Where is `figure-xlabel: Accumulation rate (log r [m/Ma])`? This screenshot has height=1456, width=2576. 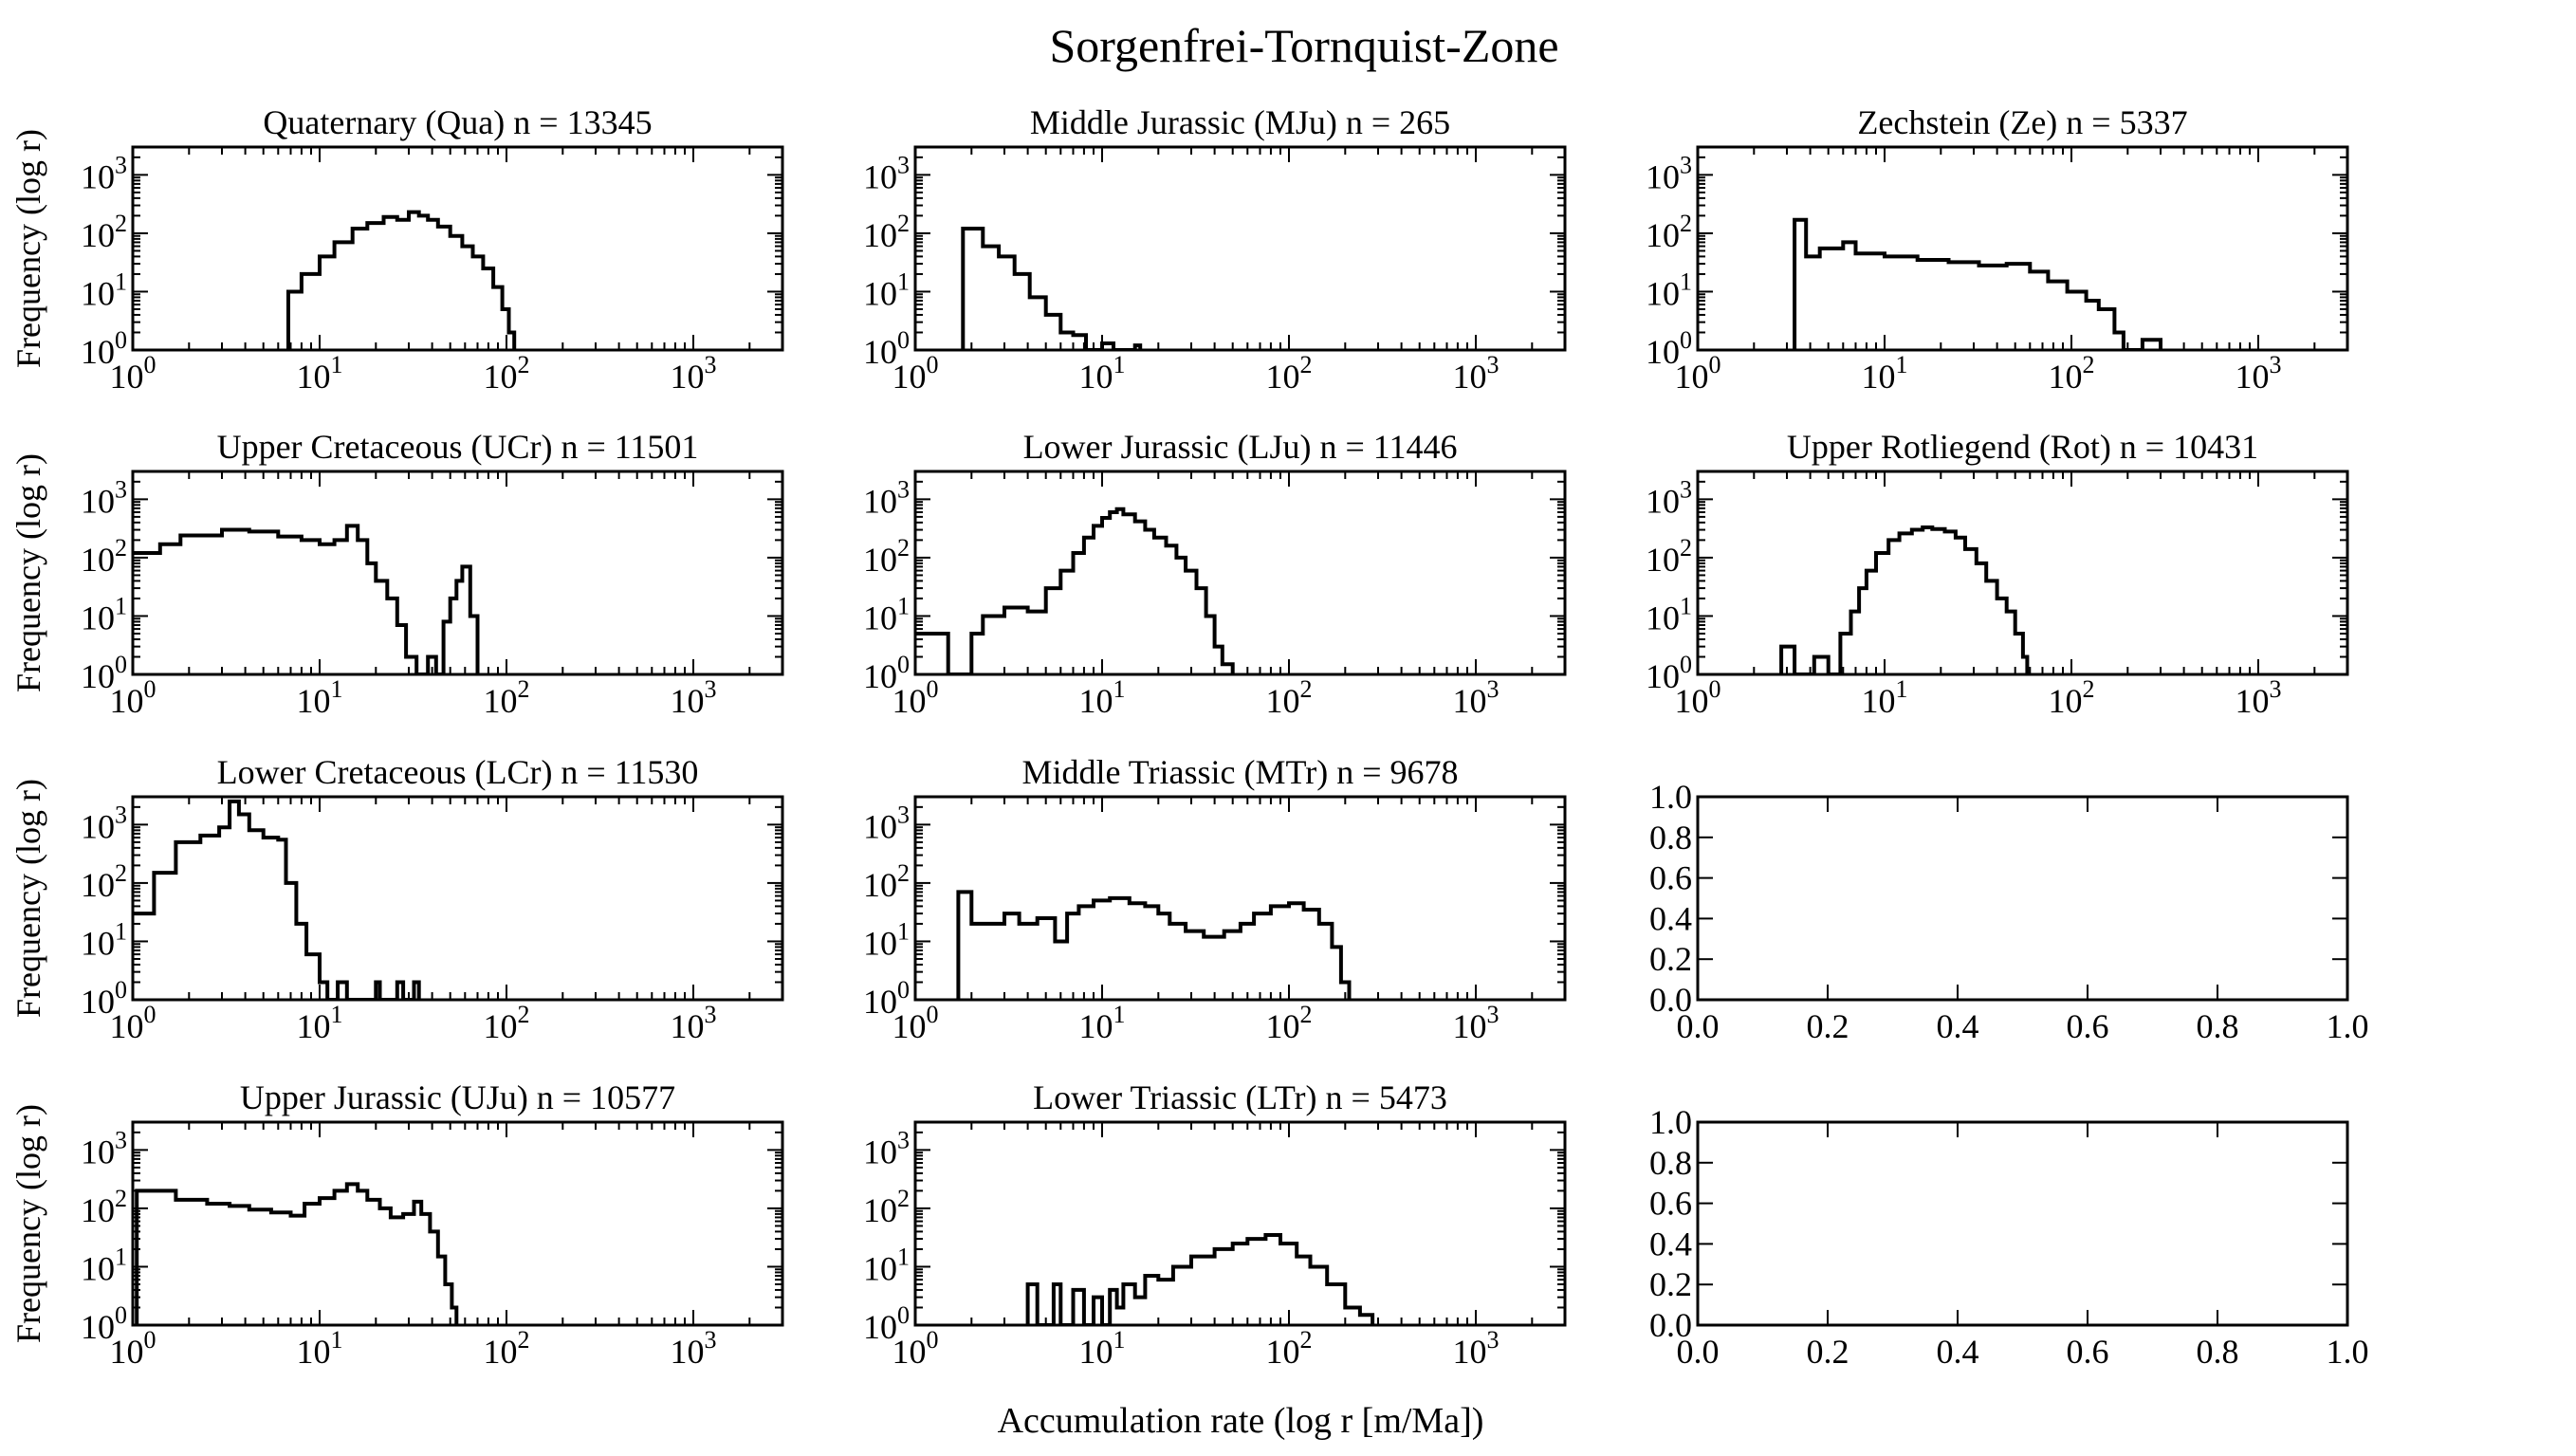
figure-xlabel: Accumulation rate (log r [m/Ma]) is located at coordinates (1241, 1421).